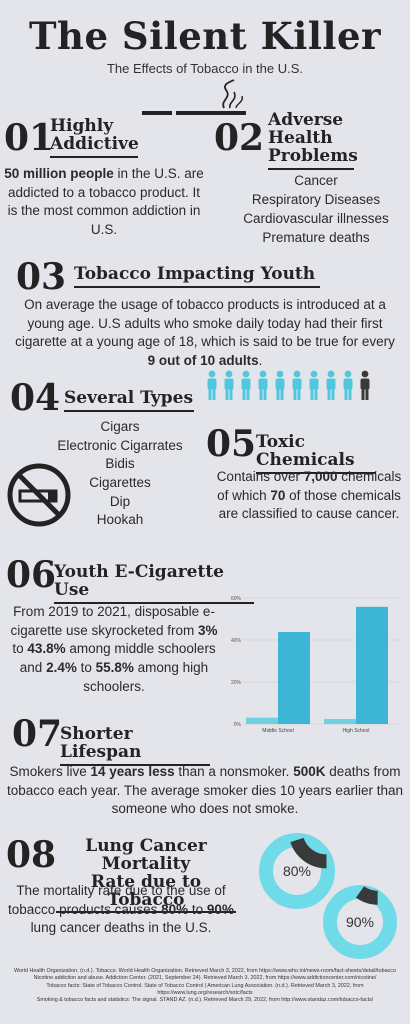  Describe the element at coordinates (120, 482) in the screenshot. I see `list-item: Cigarettes` at that location.